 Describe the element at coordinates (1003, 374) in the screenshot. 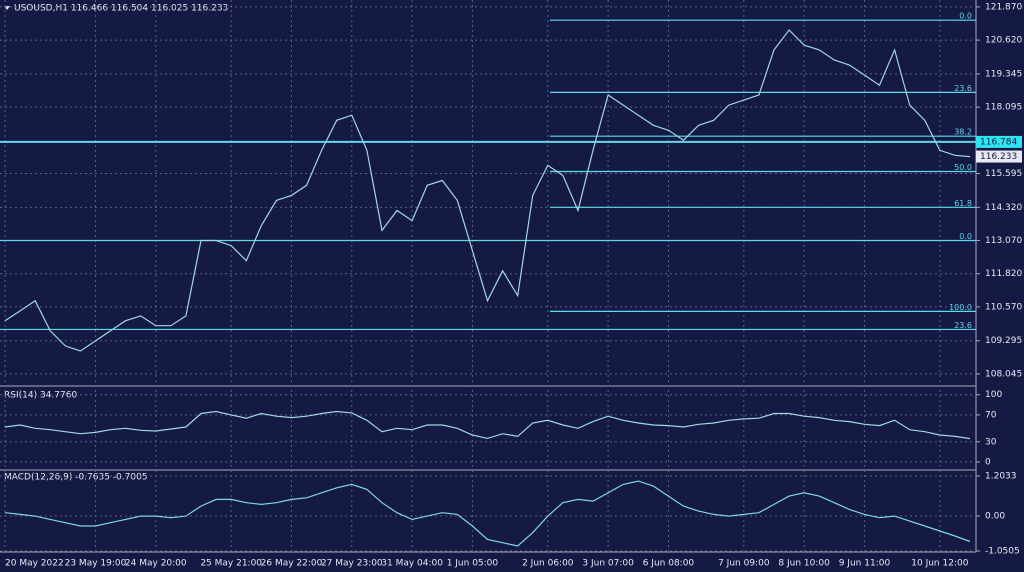

I see `y-tick-label: 108.045` at that location.